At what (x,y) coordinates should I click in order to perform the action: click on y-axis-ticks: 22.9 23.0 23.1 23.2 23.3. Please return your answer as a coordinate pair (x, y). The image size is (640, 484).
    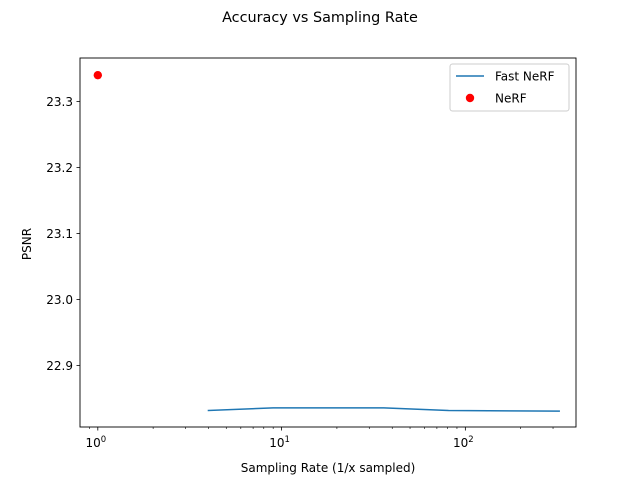
    Looking at the image, I should click on (63, 234).